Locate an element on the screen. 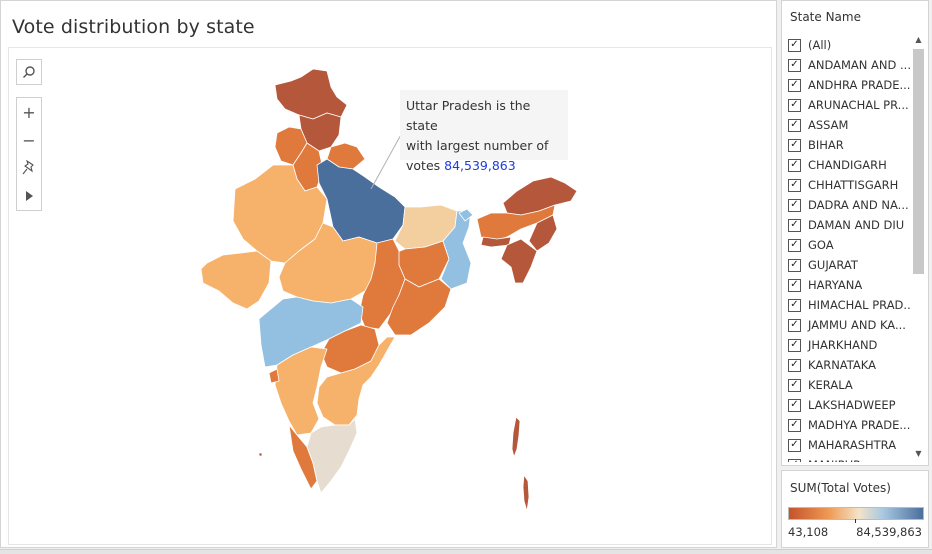 This screenshot has height=554, width=932. state-mizoram-tripura is located at coordinates (519, 261).